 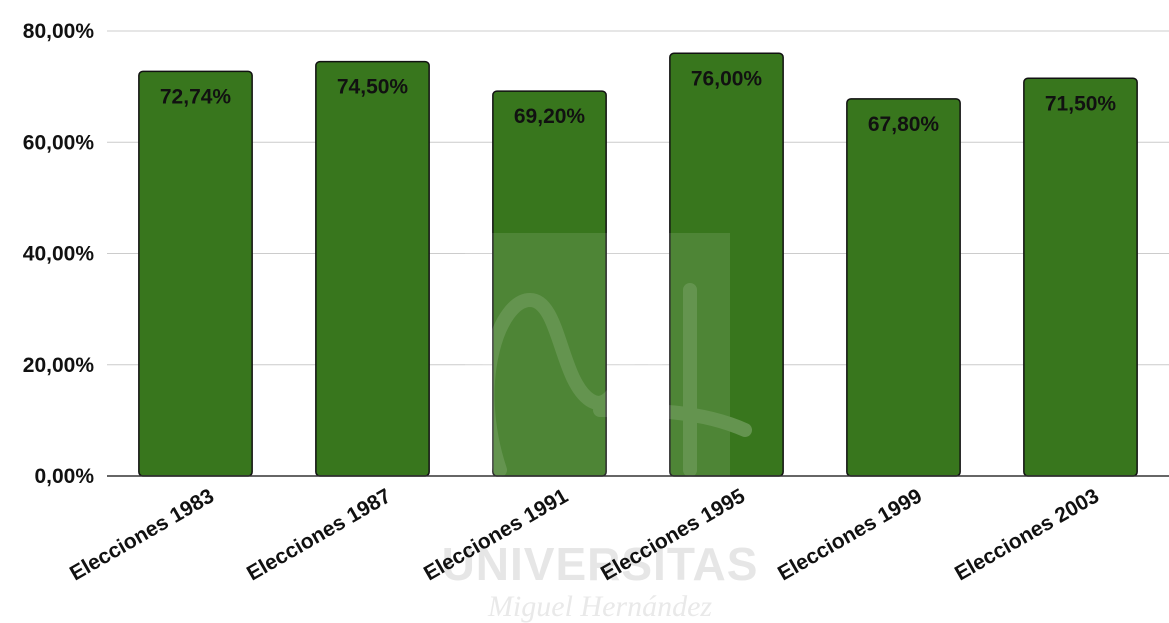 What do you see at coordinates (1081, 103) in the screenshot?
I see `bar-value-label: 71,50%` at bounding box center [1081, 103].